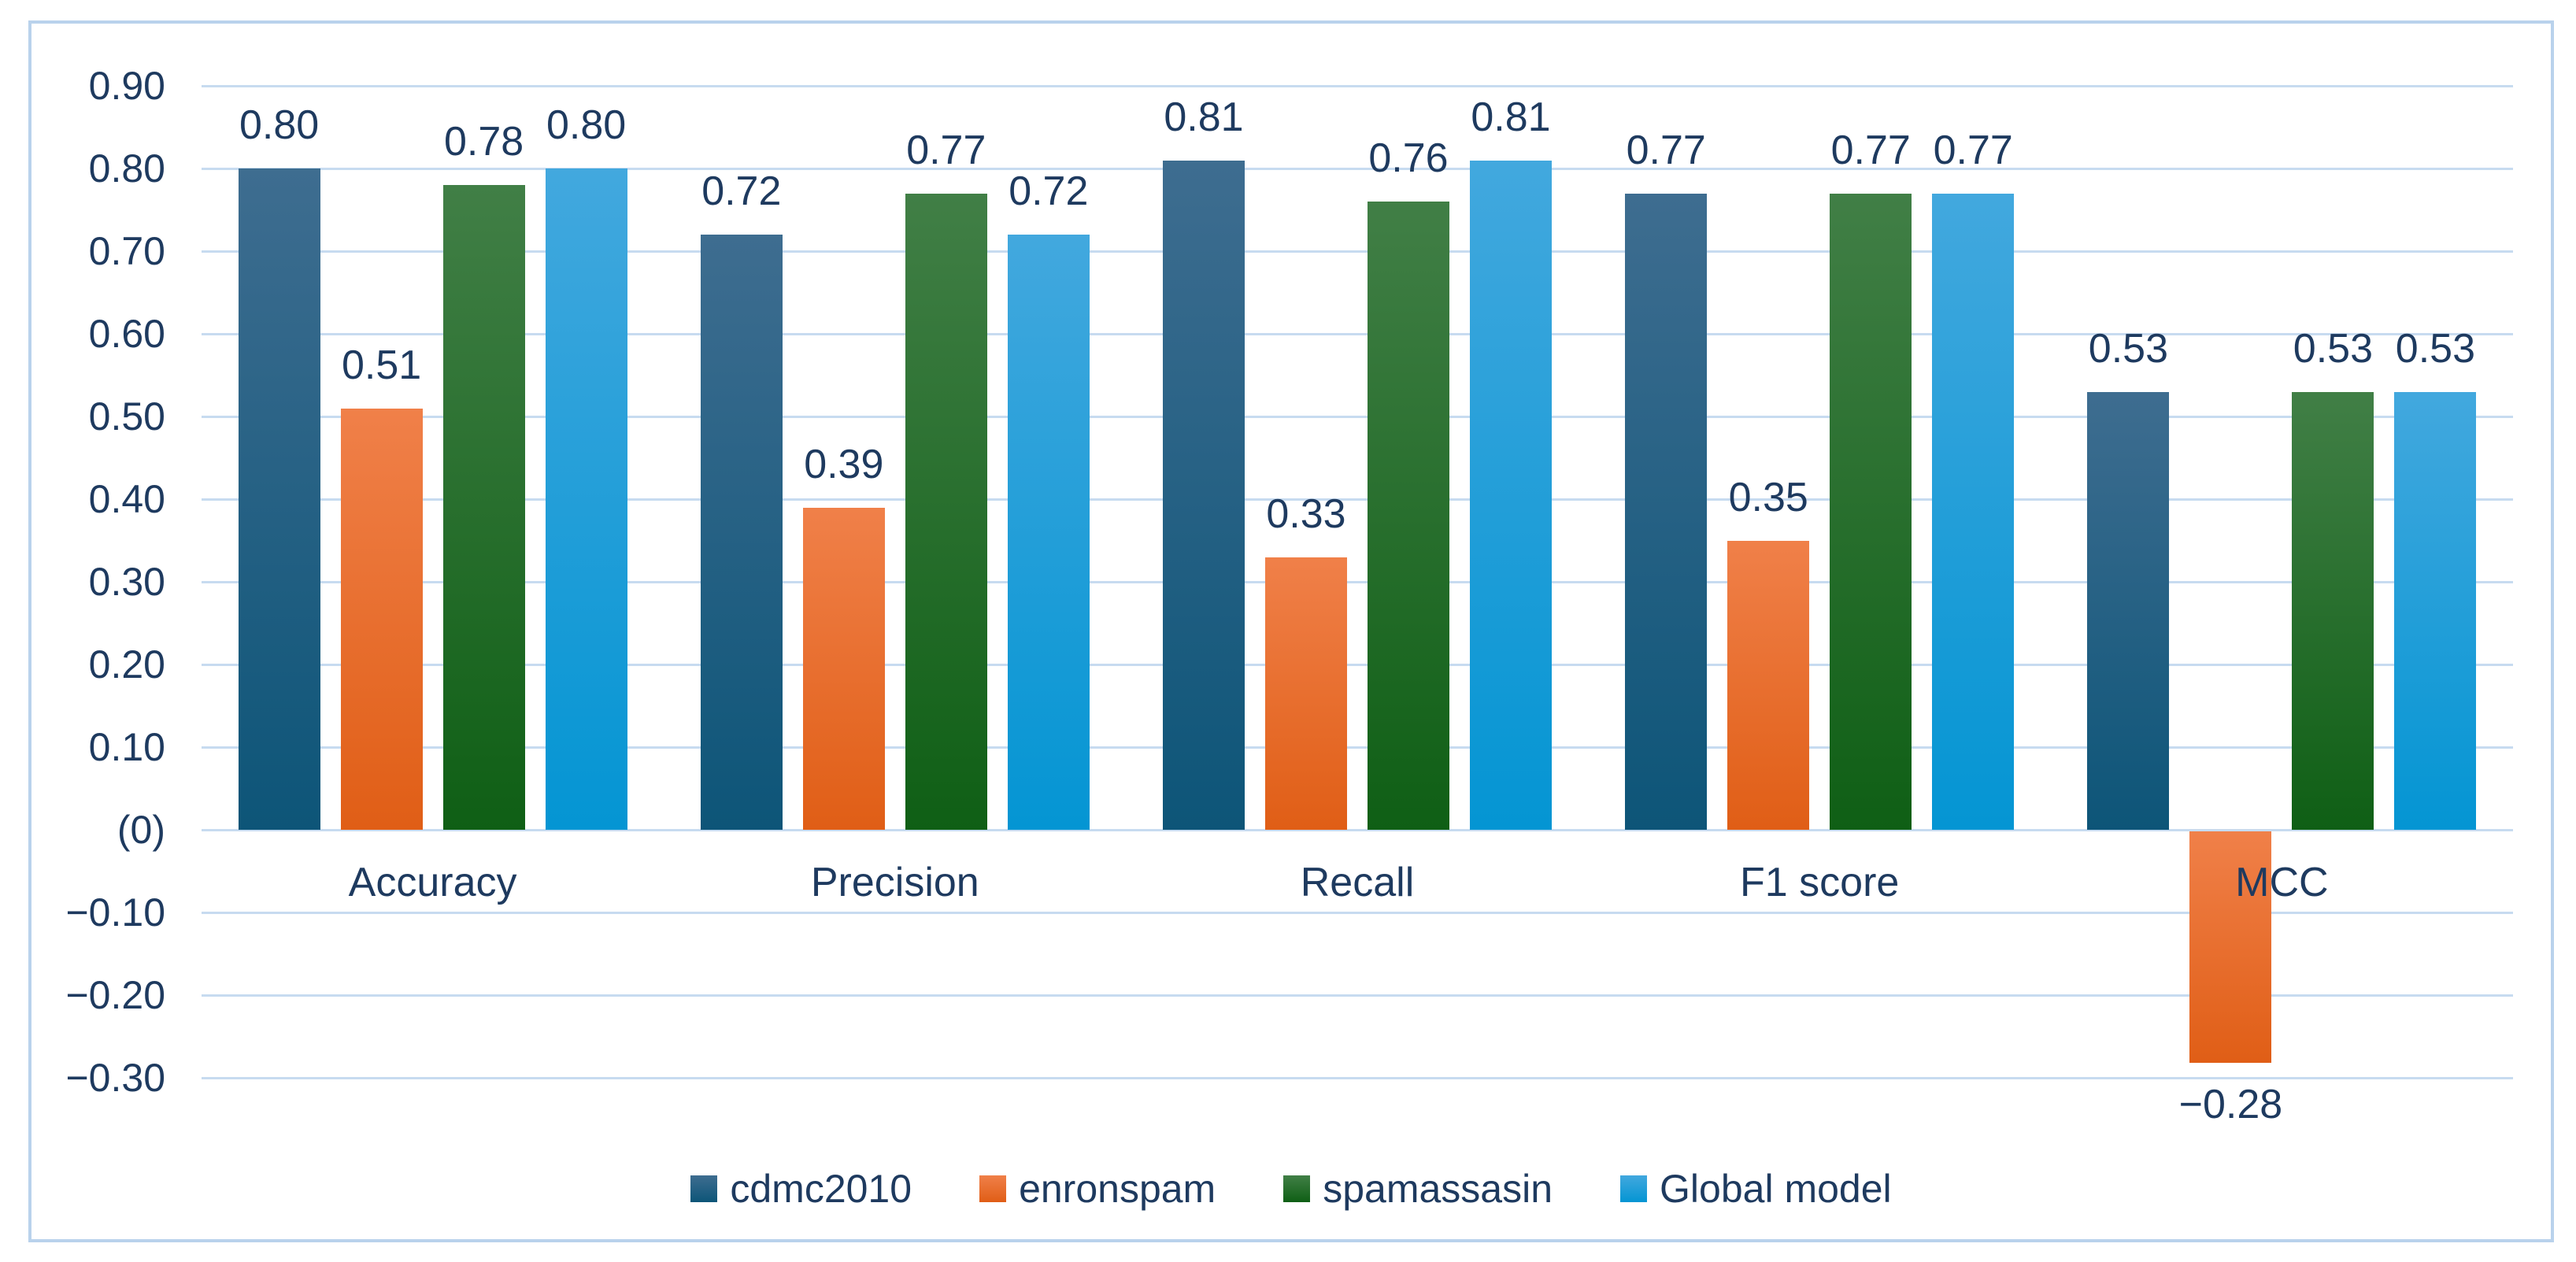 Image resolution: width=2576 pixels, height=1262 pixels. I want to click on y-tick-label: −0.20, so click(115, 995).